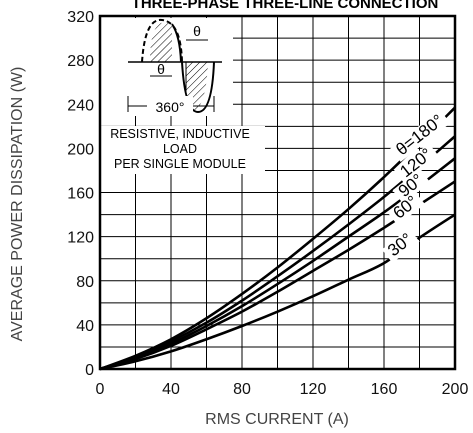 The height and width of the screenshot is (433, 473). I want to click on y-tick-label: 80, so click(85, 282).